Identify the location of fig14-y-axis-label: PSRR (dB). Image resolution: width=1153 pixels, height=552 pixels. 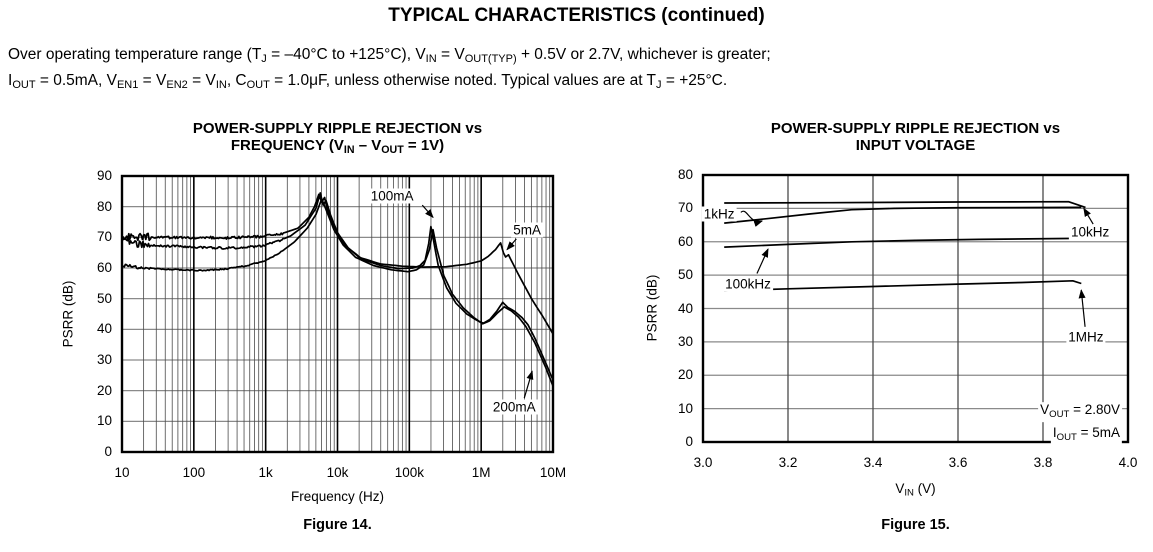
(68, 314).